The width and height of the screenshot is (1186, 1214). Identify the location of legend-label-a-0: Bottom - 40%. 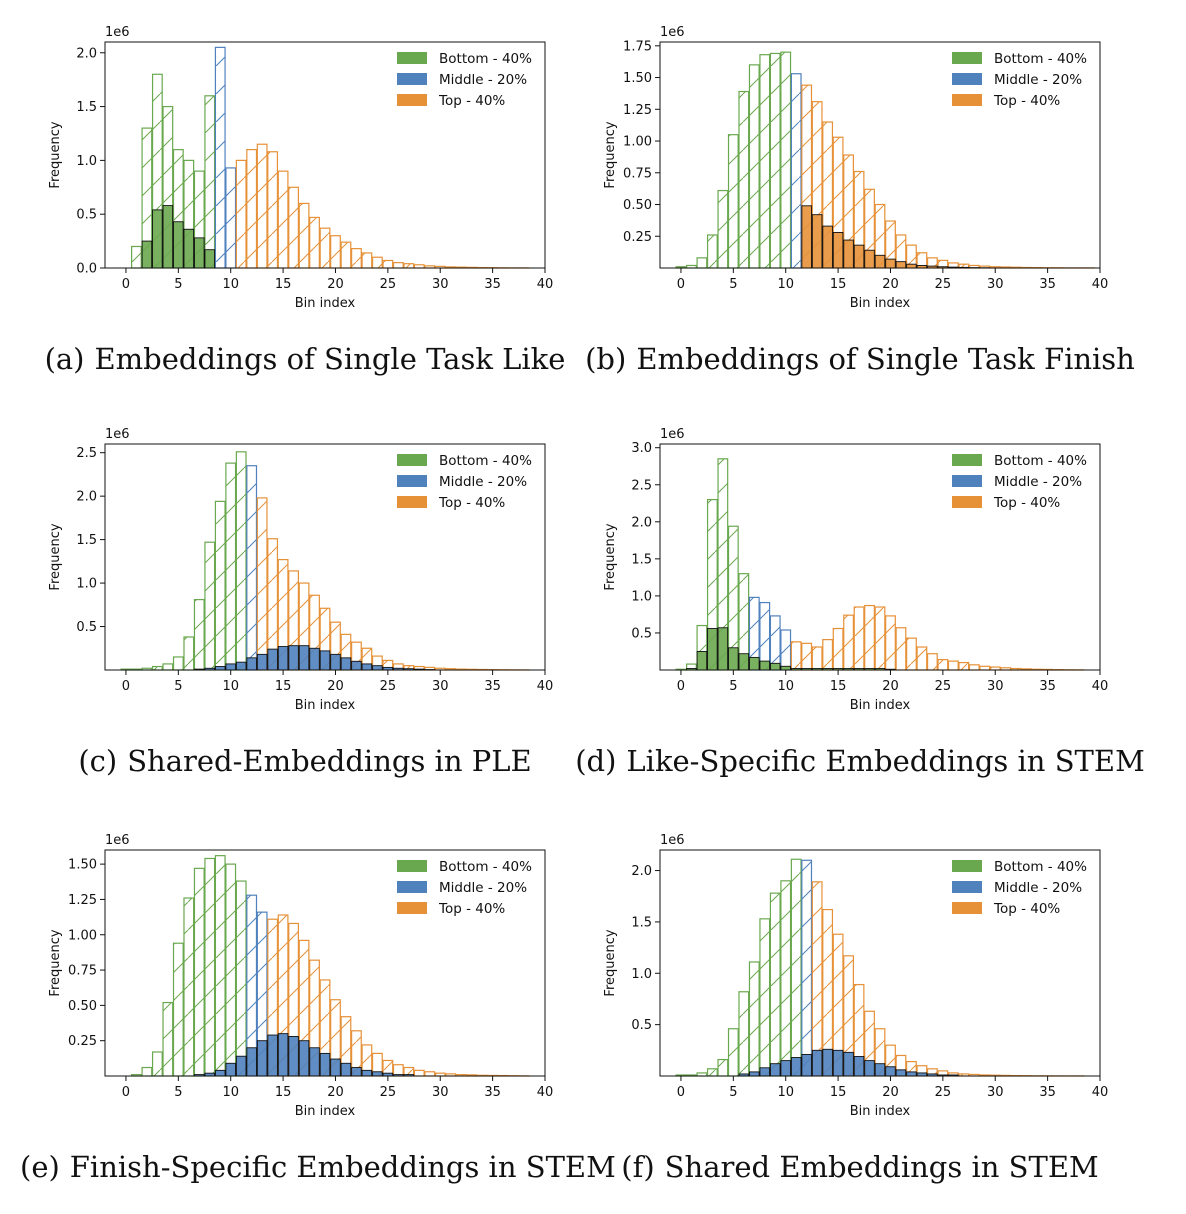
(485, 59).